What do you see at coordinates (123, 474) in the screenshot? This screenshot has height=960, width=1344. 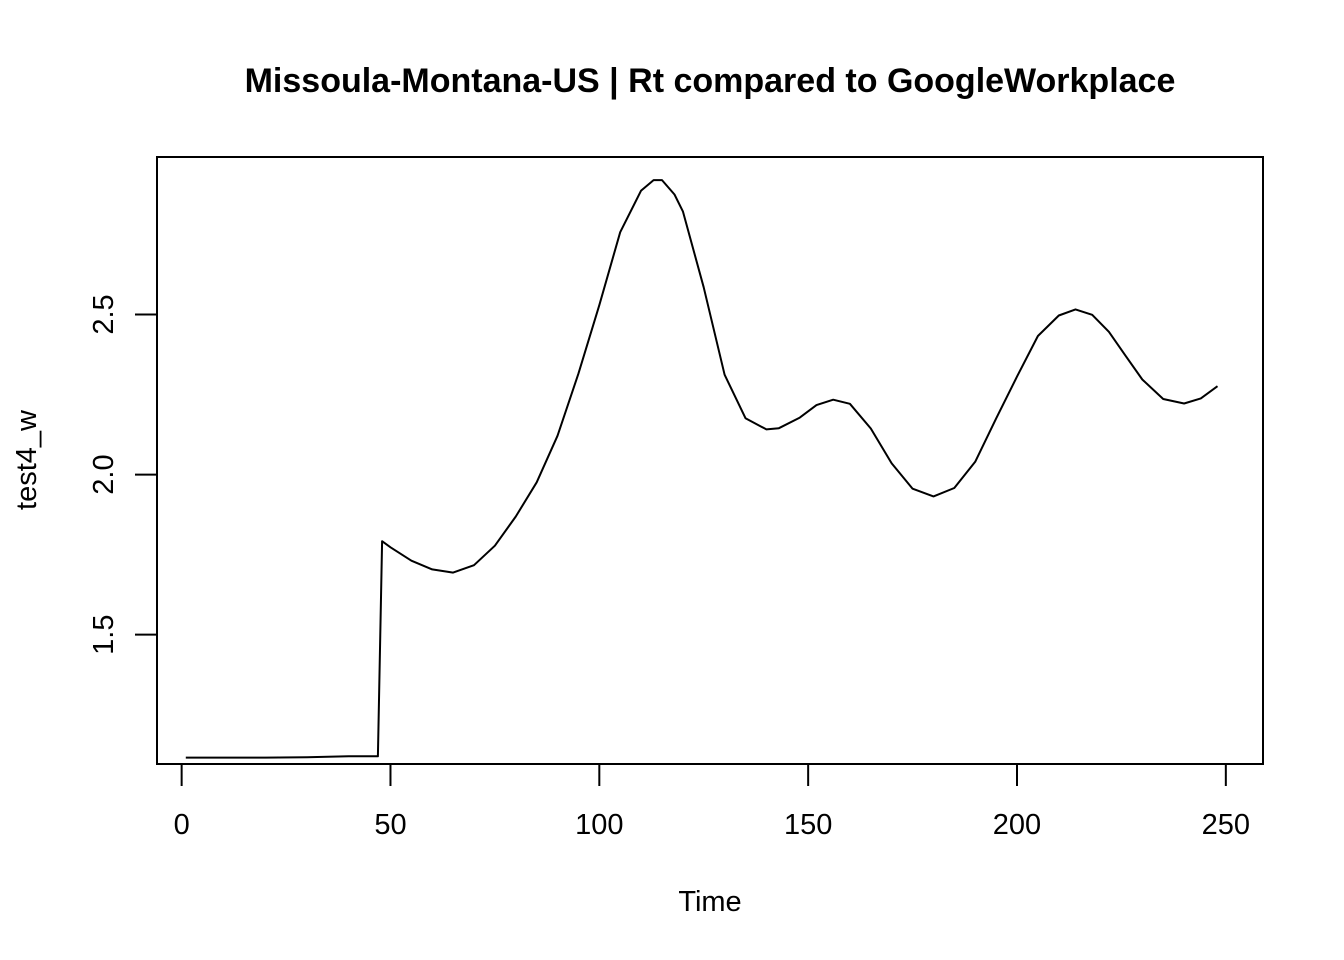 I see `y-axis: 1.5 2.0 2.5` at bounding box center [123, 474].